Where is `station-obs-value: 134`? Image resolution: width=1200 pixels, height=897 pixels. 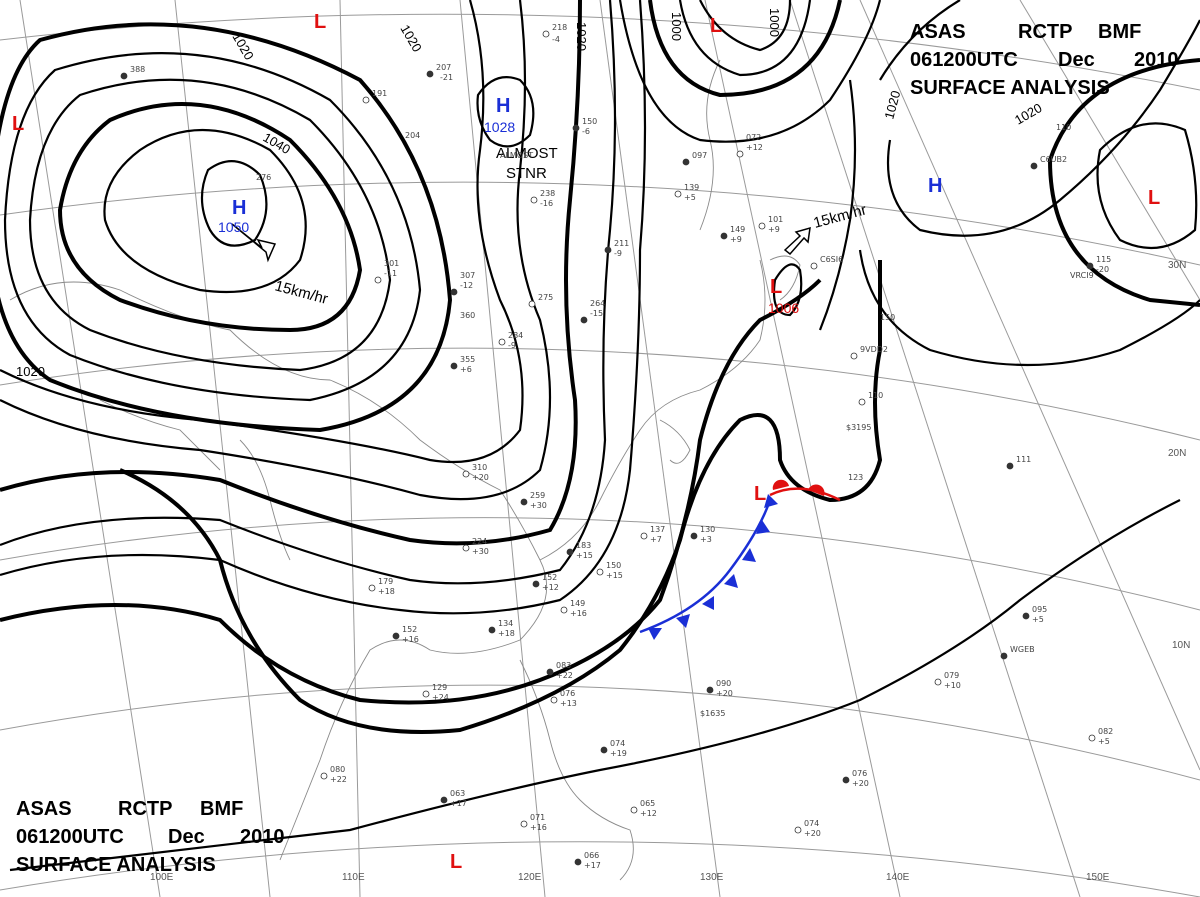
station-obs-value: 134 is located at coordinates (505, 623).